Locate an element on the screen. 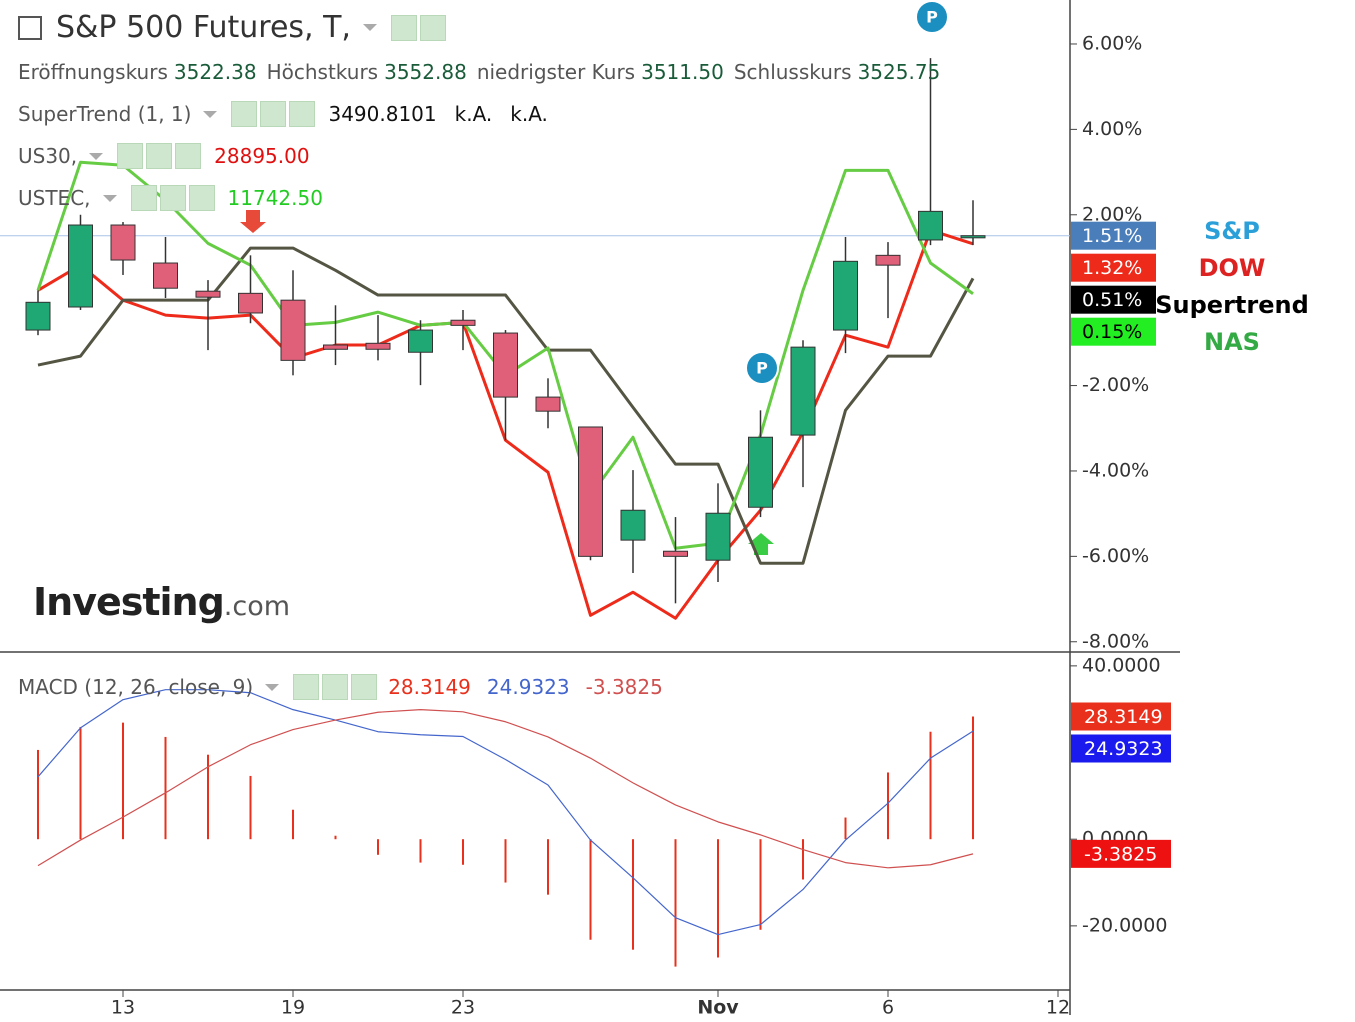  brand-suffix: .com is located at coordinates (257, 606).